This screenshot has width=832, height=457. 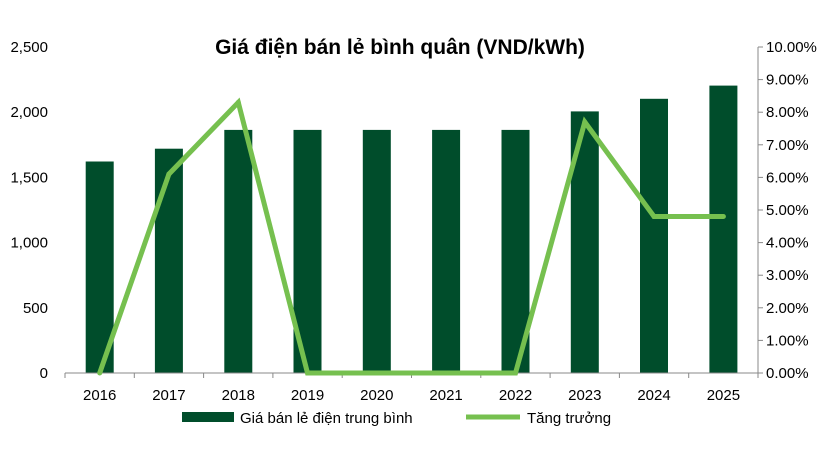 I want to click on legend-swatch-bar, so click(x=208, y=417).